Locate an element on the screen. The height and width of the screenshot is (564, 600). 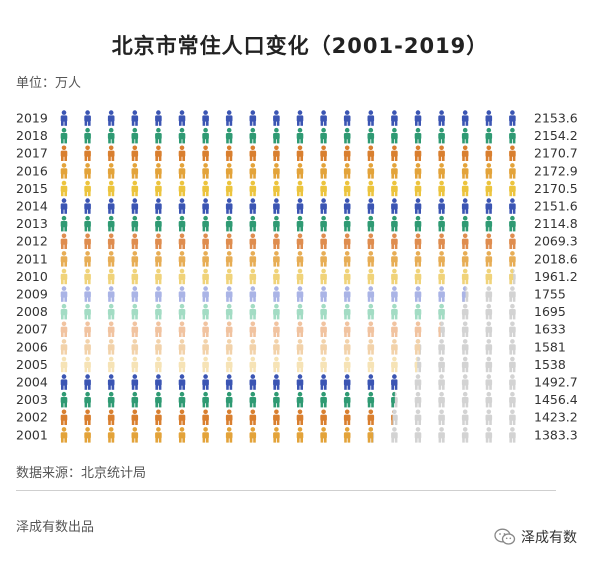
row-2007: 2007 1633 is located at coordinates (291, 329).